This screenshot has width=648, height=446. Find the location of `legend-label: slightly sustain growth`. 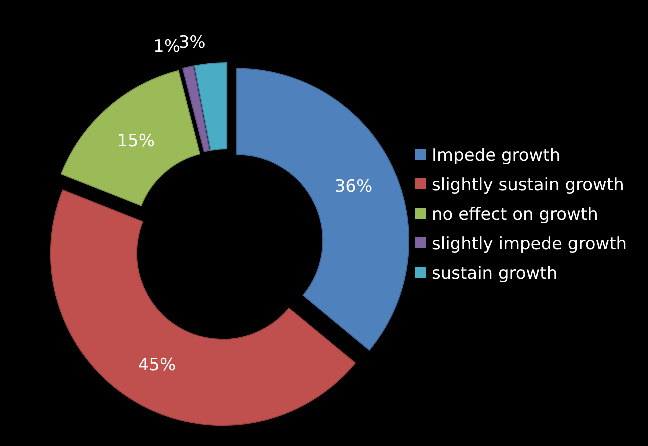

legend-label: slightly sustain growth is located at coordinates (528, 185).